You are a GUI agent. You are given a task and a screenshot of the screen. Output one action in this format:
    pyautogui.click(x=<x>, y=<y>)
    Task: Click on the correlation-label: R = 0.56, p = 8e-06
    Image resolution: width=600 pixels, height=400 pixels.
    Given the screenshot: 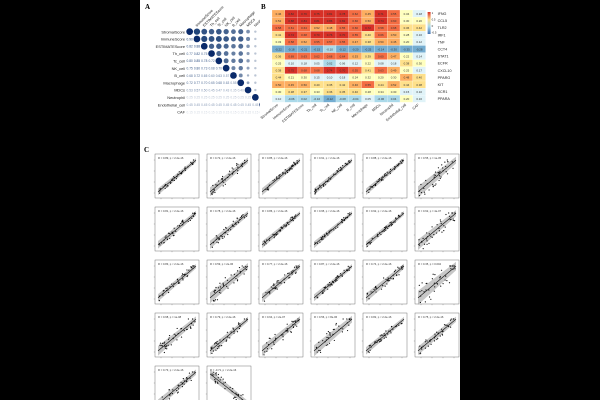 What is the action you would take?
    pyautogui.click(x=326, y=317)
    